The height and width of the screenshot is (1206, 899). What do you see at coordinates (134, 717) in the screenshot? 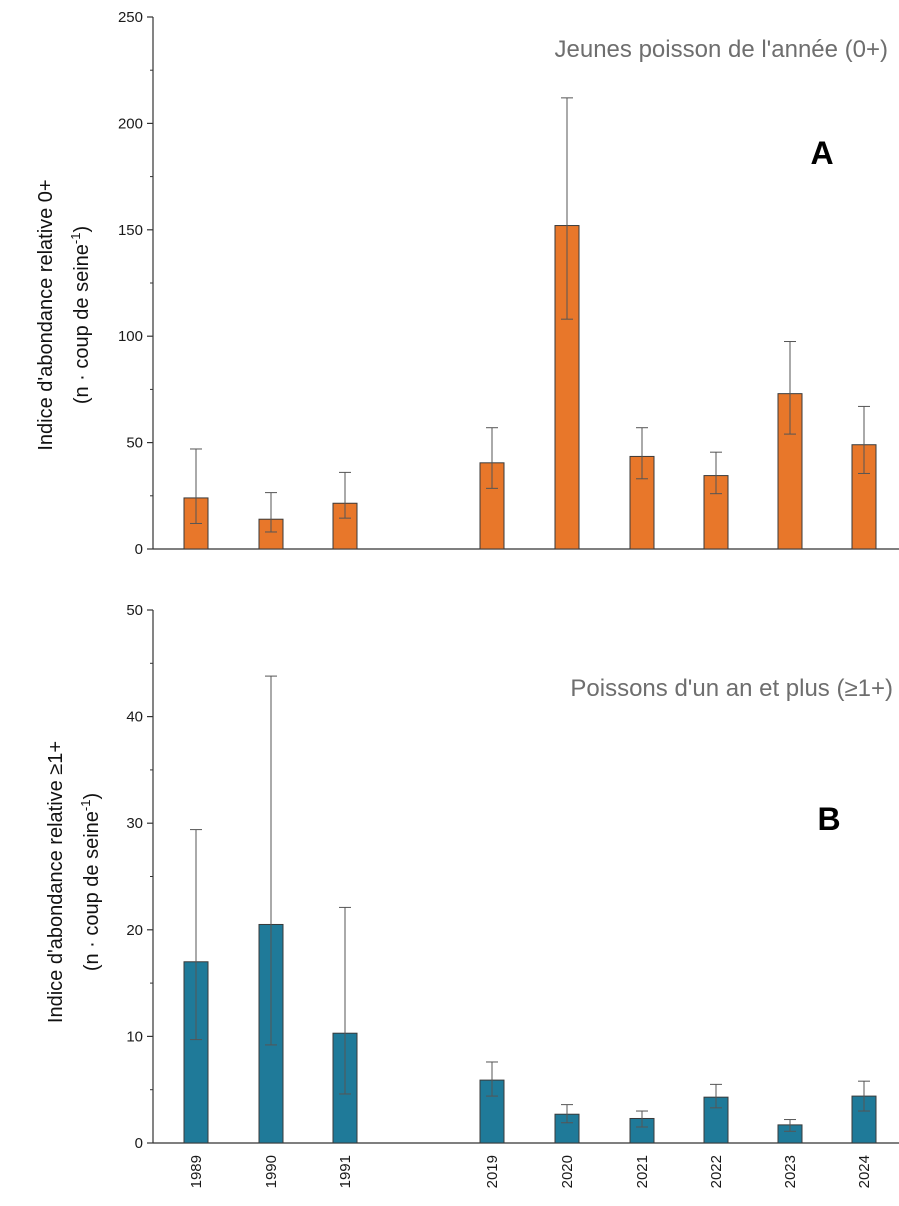
I see `panel-b-y-tick-label: 40` at bounding box center [134, 717].